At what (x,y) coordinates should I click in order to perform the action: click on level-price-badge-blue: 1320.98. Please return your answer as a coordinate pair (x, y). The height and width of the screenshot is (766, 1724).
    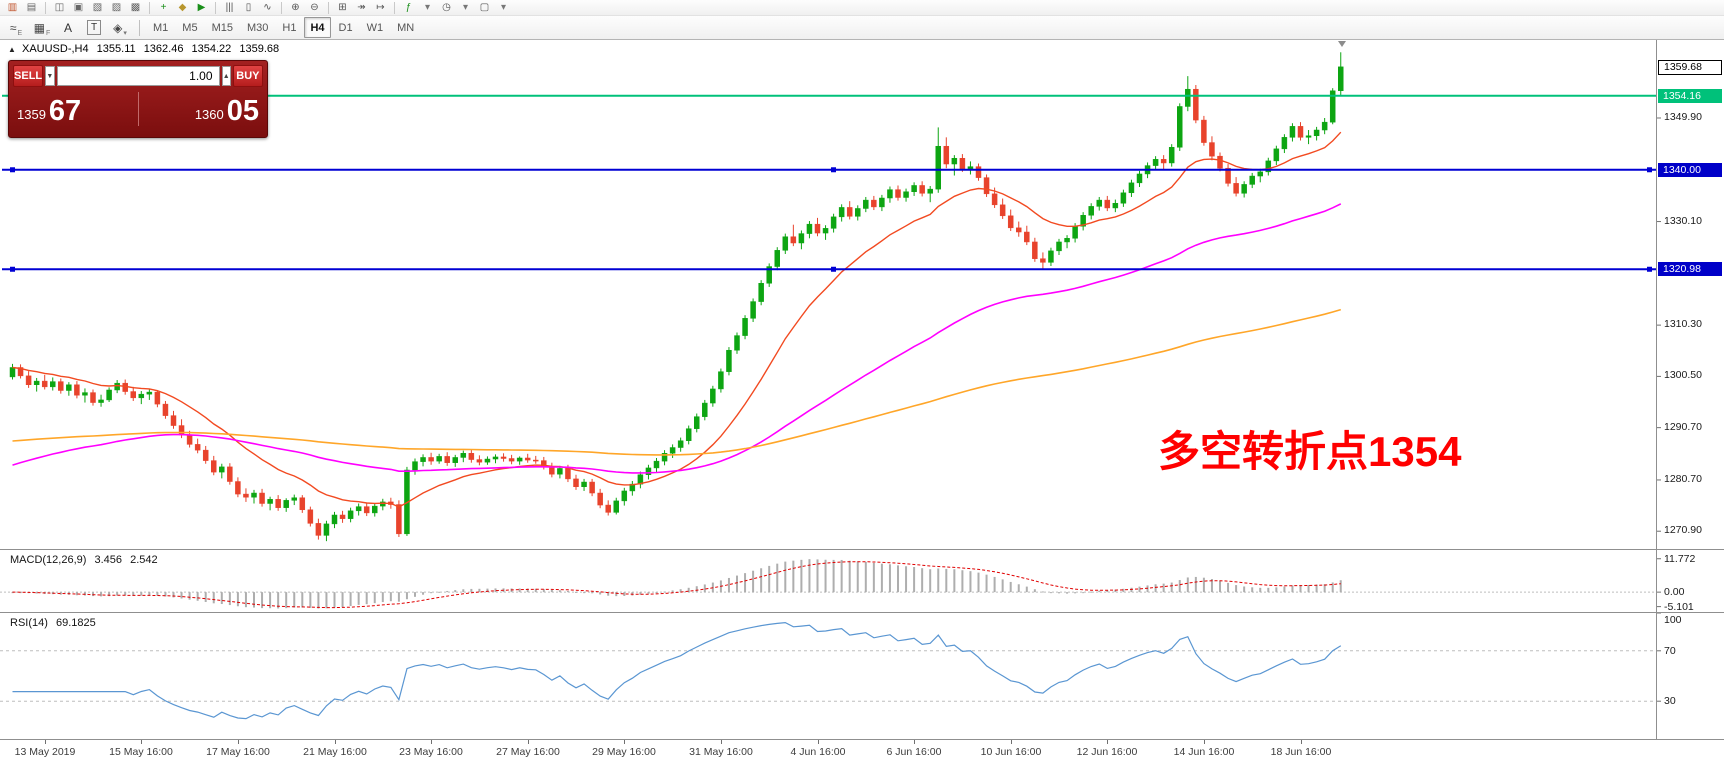
    Looking at the image, I should click on (1690, 269).